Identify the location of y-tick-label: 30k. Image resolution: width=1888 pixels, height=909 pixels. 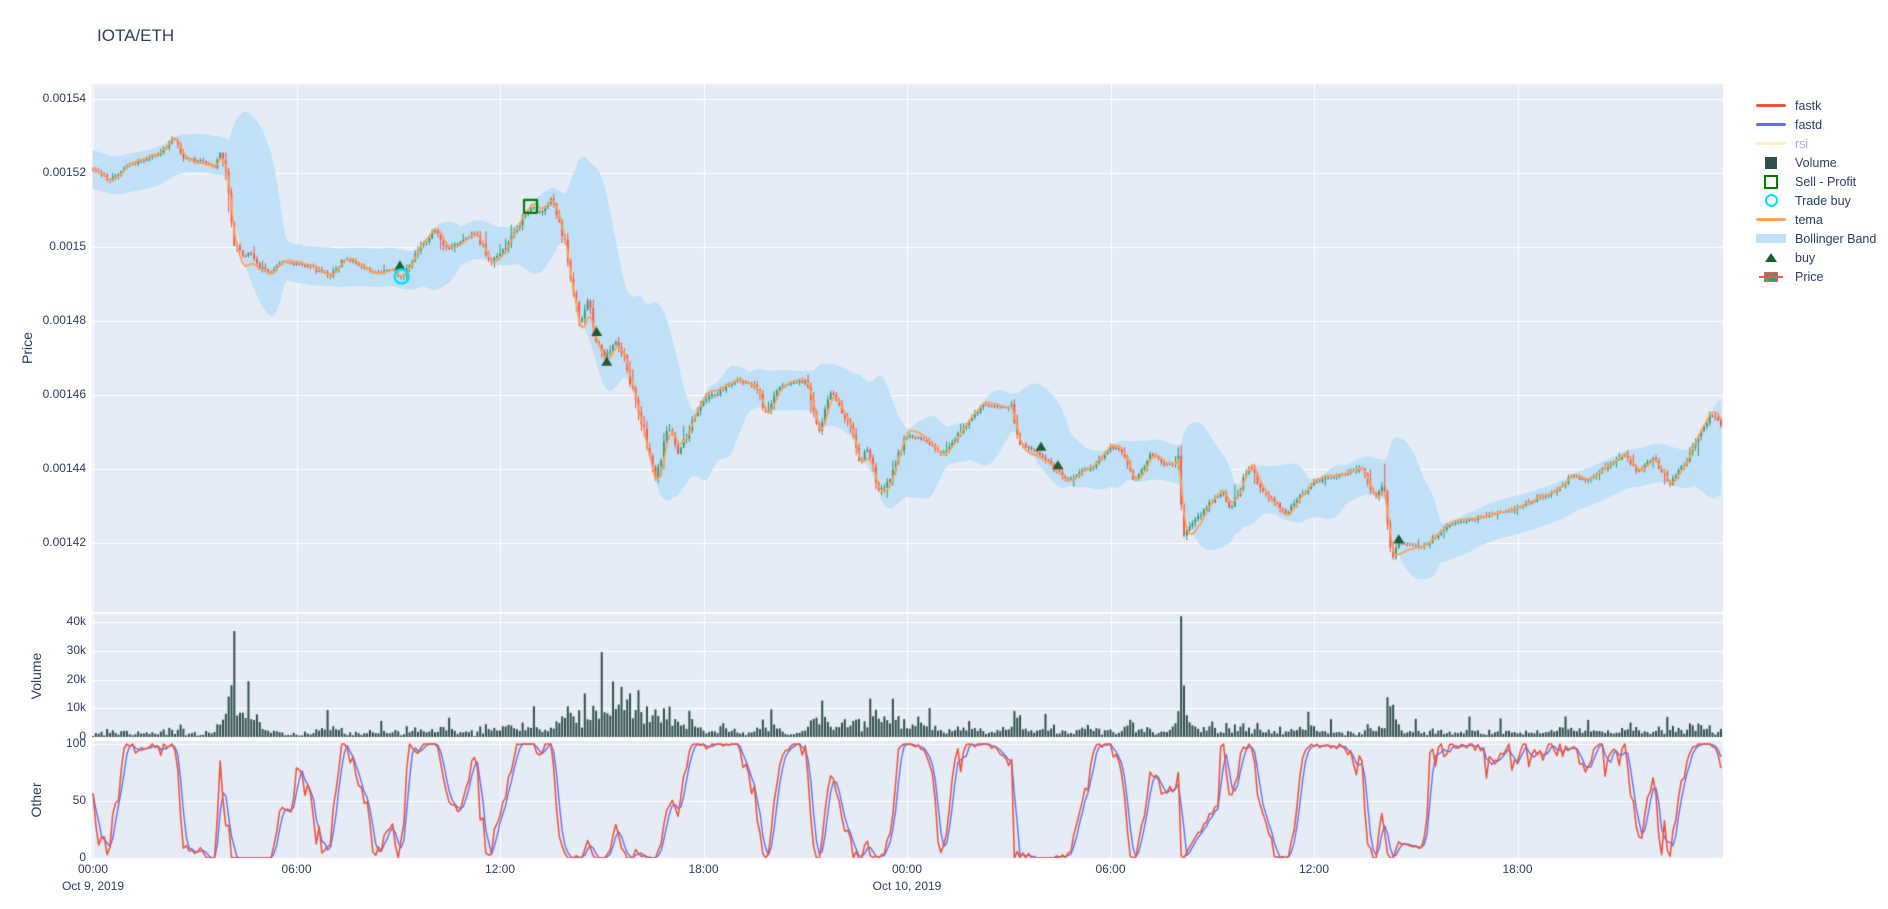
(76, 650).